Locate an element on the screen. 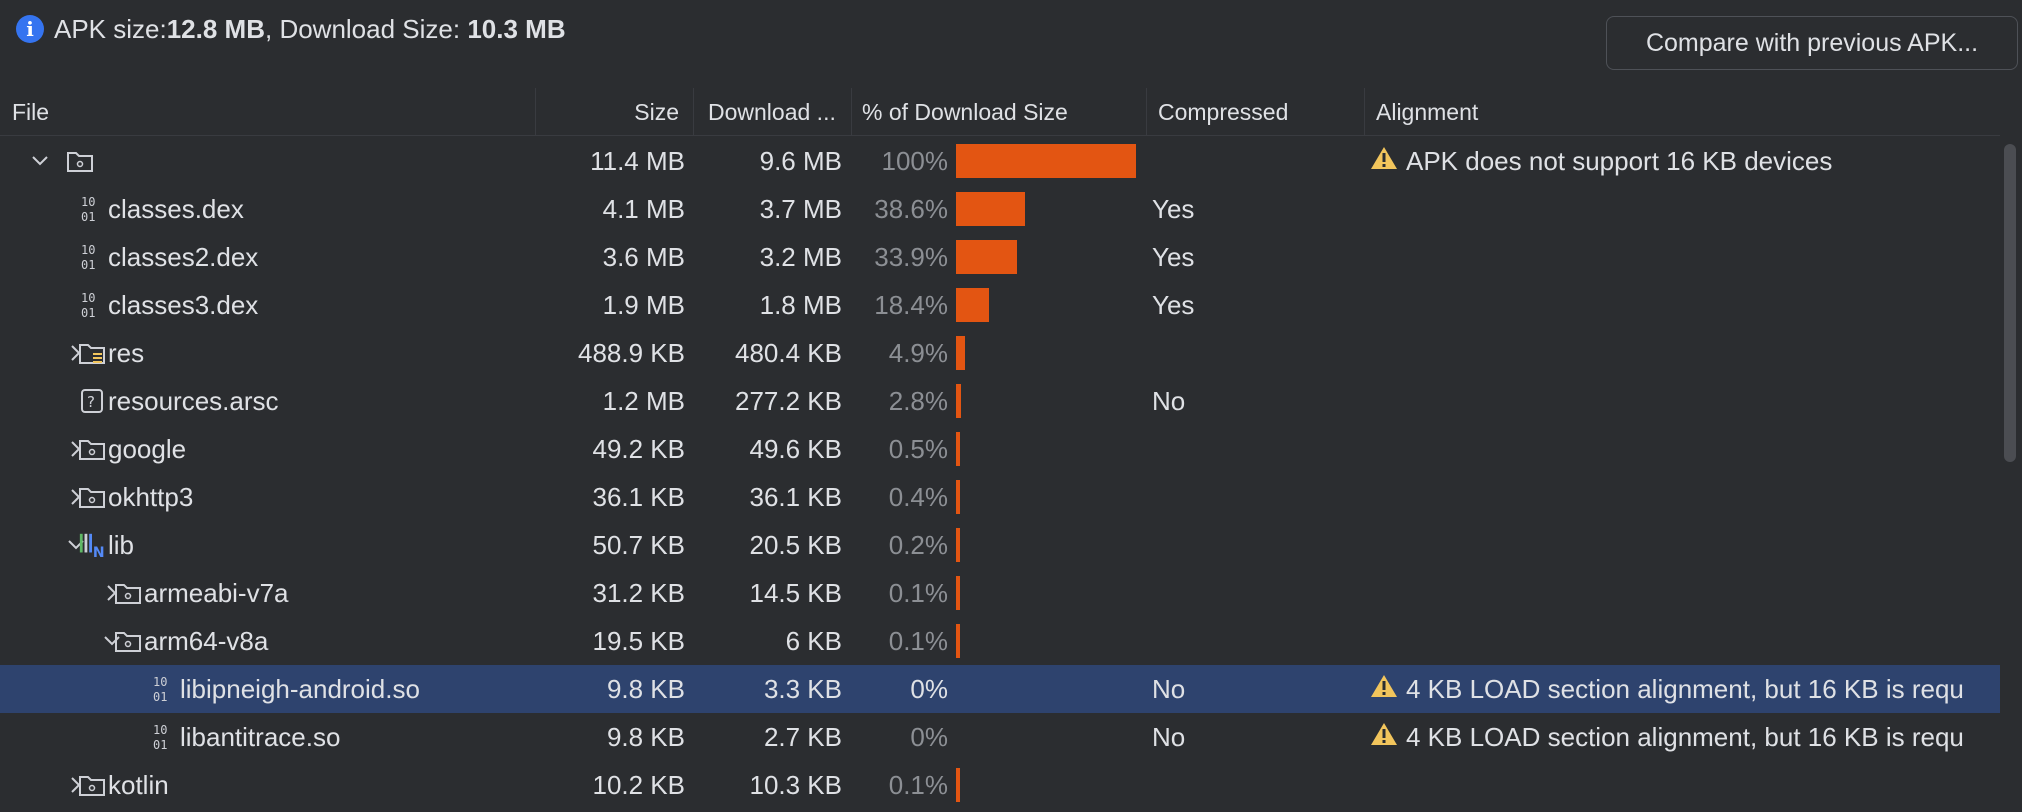 The width and height of the screenshot is (2022, 812). table-row: 10 01 classes.dex 4.1 MB 3.7 MB 38.6% Yes is located at coordinates (1000, 209).